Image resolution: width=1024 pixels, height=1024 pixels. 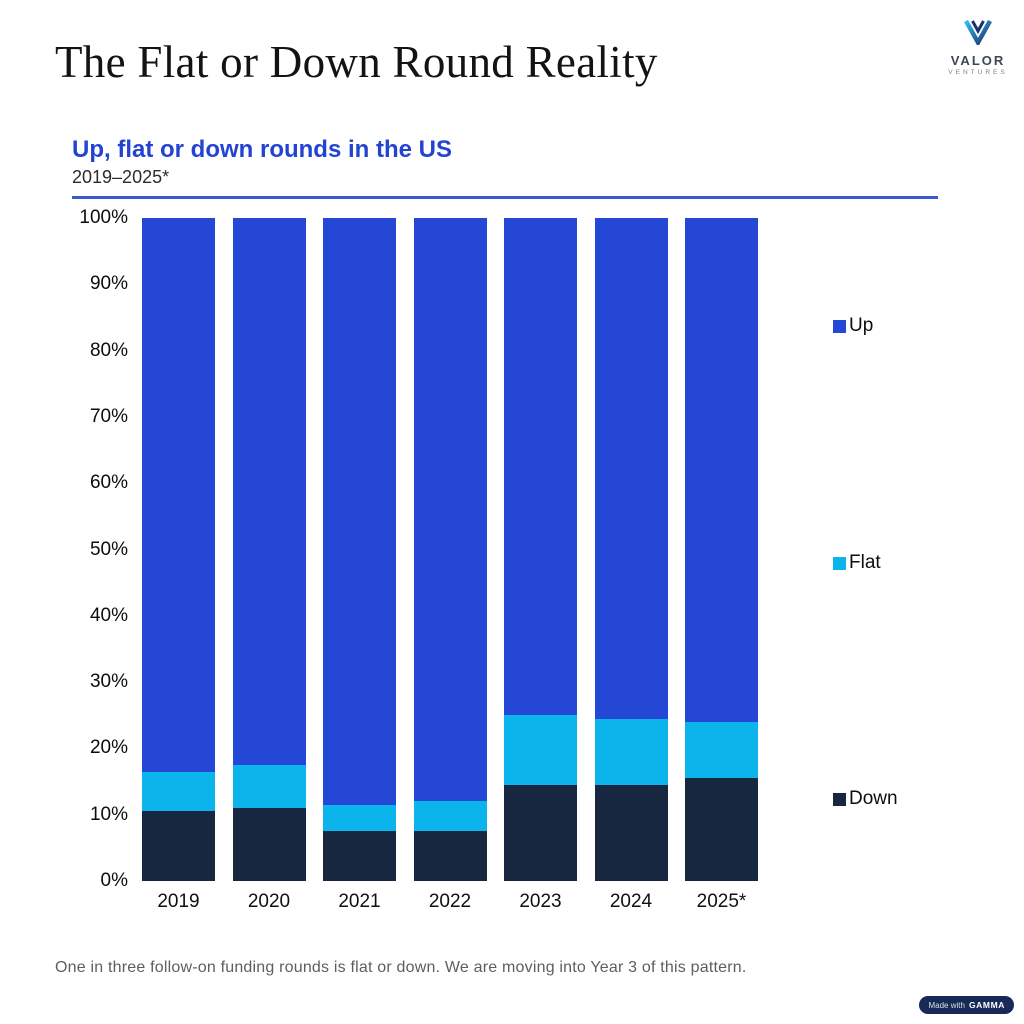 What do you see at coordinates (978, 34) in the screenshot?
I see `valor-v-icon` at bounding box center [978, 34].